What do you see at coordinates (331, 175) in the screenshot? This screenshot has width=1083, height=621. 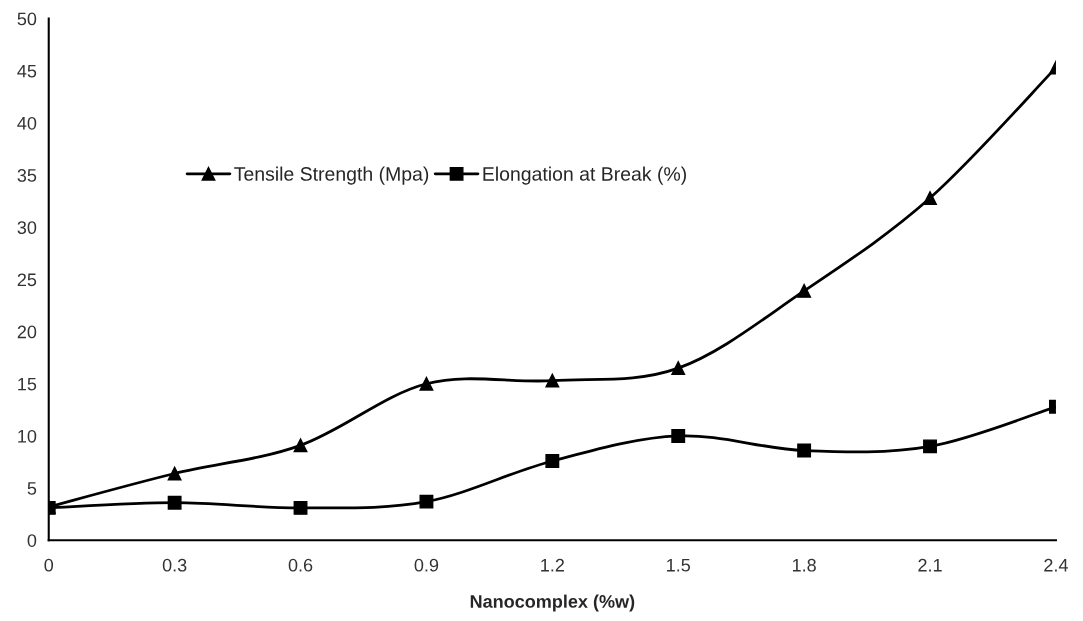 I see `legend-label: Tensile Strength (Mpa)` at bounding box center [331, 175].